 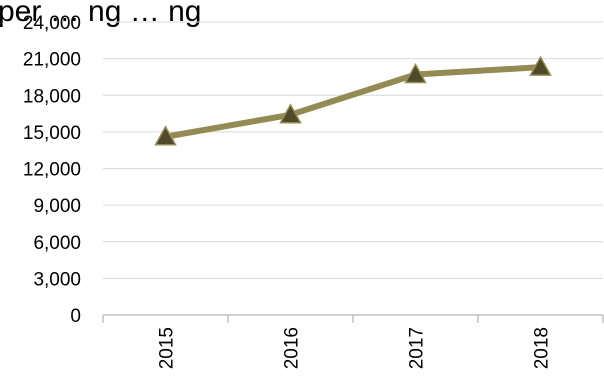 I want to click on x-category-label: 2017, so click(x=417, y=348).